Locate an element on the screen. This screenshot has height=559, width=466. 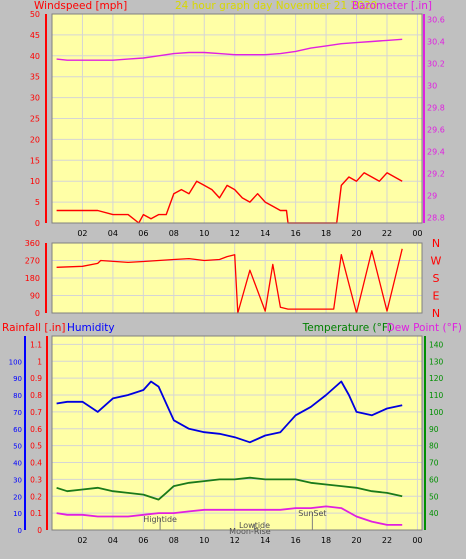
rain-y-tick-label: 0.6 is located at coordinates (36, 429).